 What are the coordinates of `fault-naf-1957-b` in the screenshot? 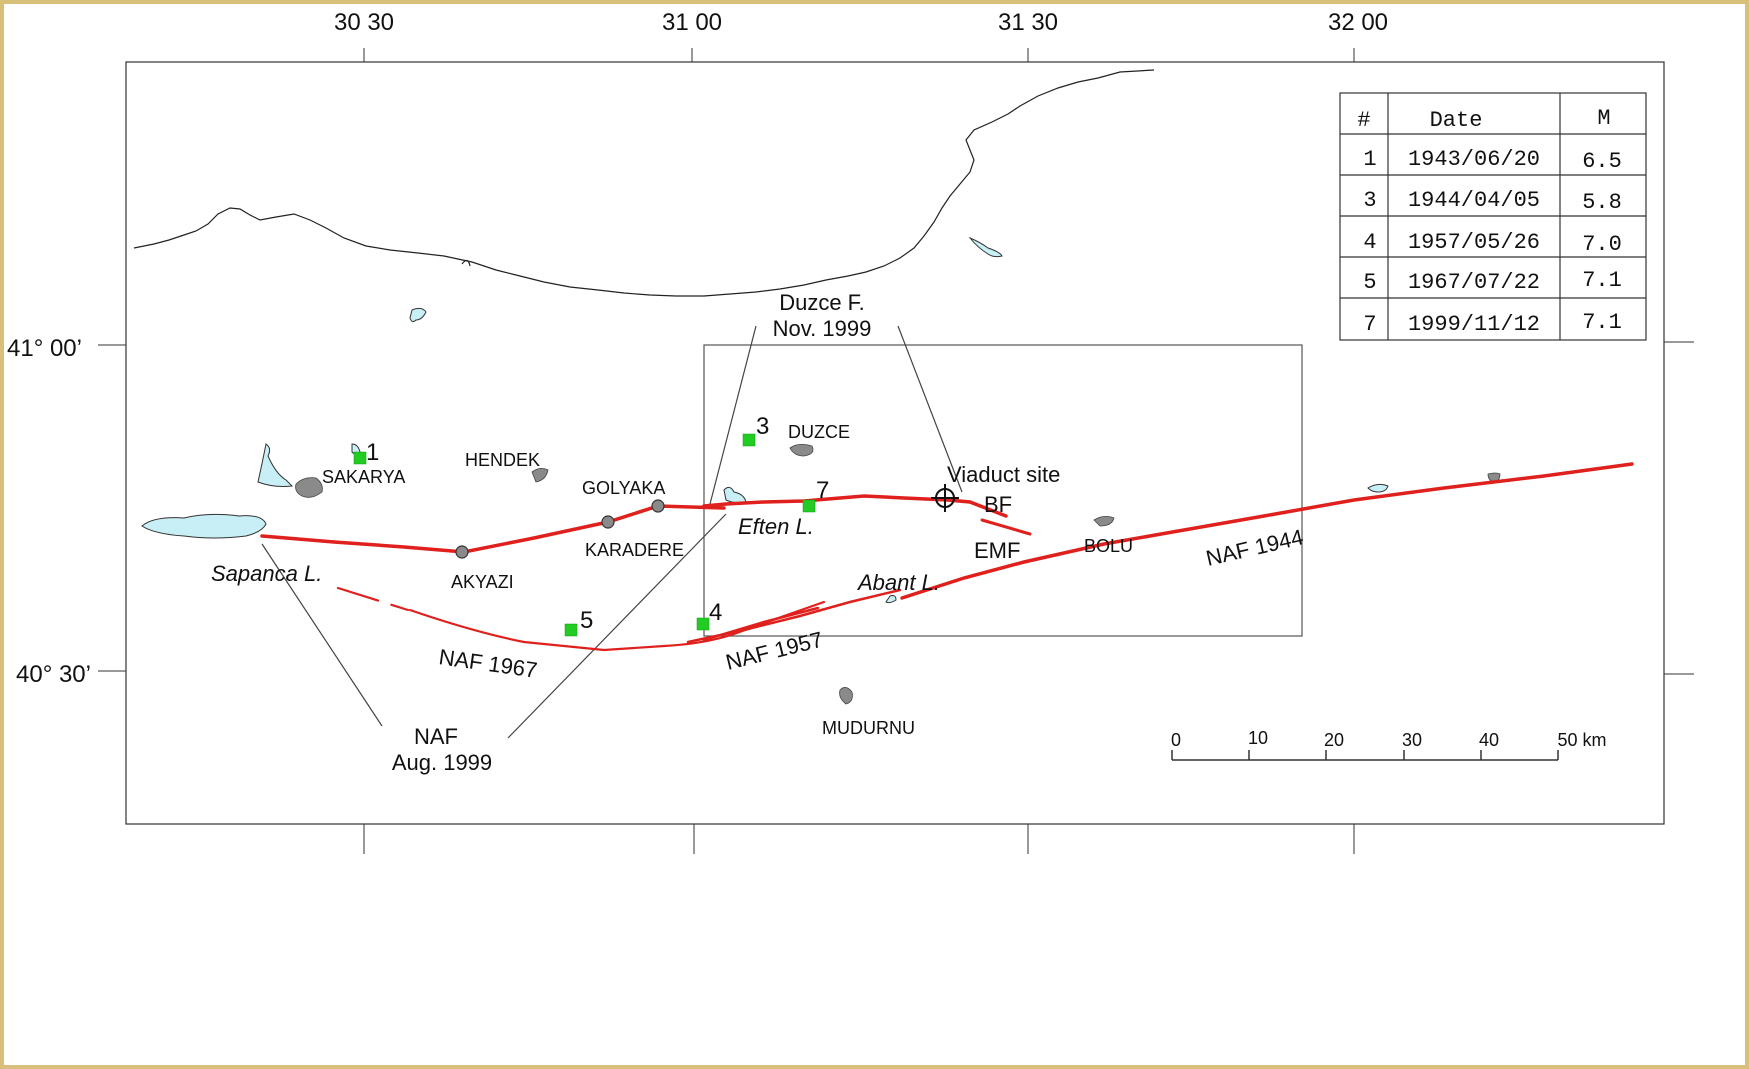 It's located at (761, 624).